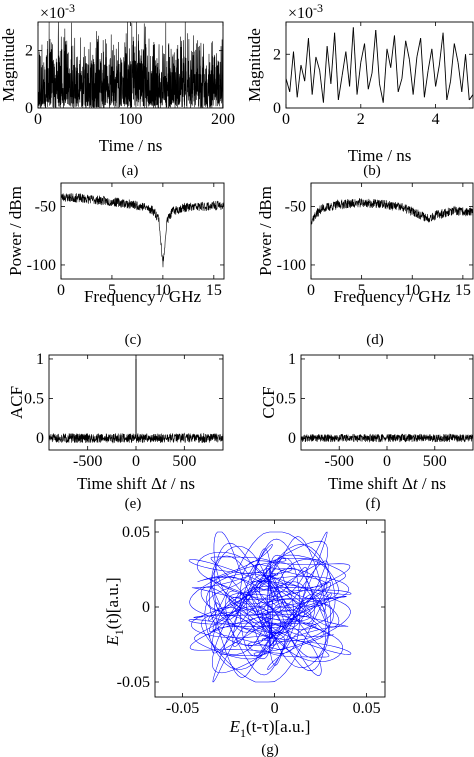 The width and height of the screenshot is (474, 757). I want to click on panel-e: -500 0 500 0 0.5 1 ACF Time shift Δt / ns (e), so click(115, 431).